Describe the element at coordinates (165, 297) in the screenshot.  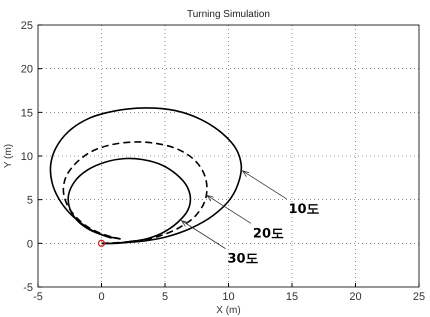
I see `x-tick-label: 5` at that location.